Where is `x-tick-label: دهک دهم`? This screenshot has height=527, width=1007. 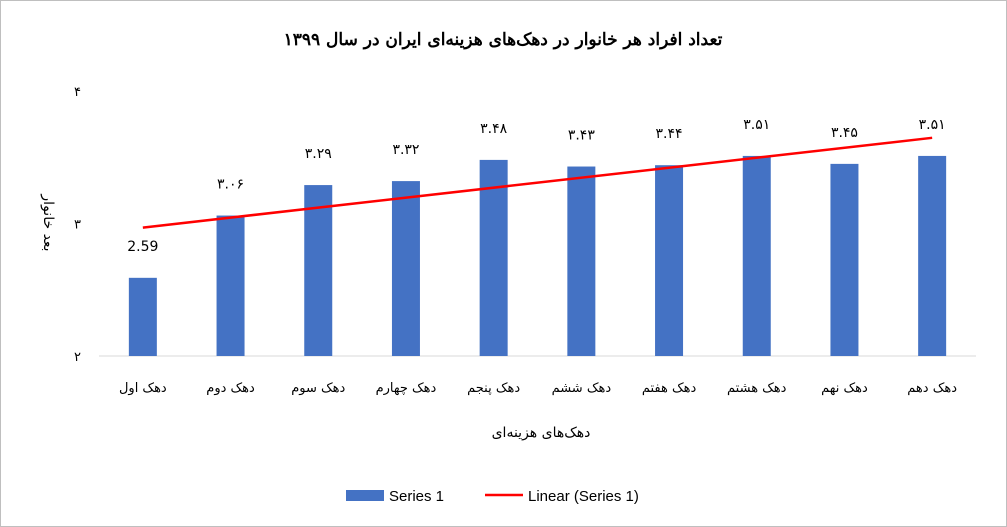 x-tick-label: دهک دهم is located at coordinates (932, 388).